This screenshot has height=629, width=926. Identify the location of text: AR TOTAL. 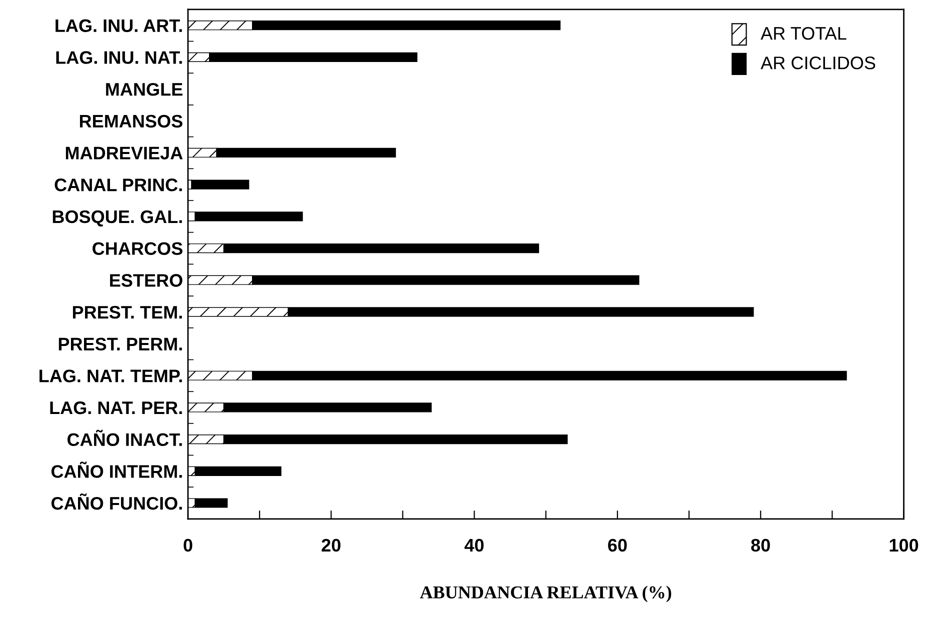
(803, 33).